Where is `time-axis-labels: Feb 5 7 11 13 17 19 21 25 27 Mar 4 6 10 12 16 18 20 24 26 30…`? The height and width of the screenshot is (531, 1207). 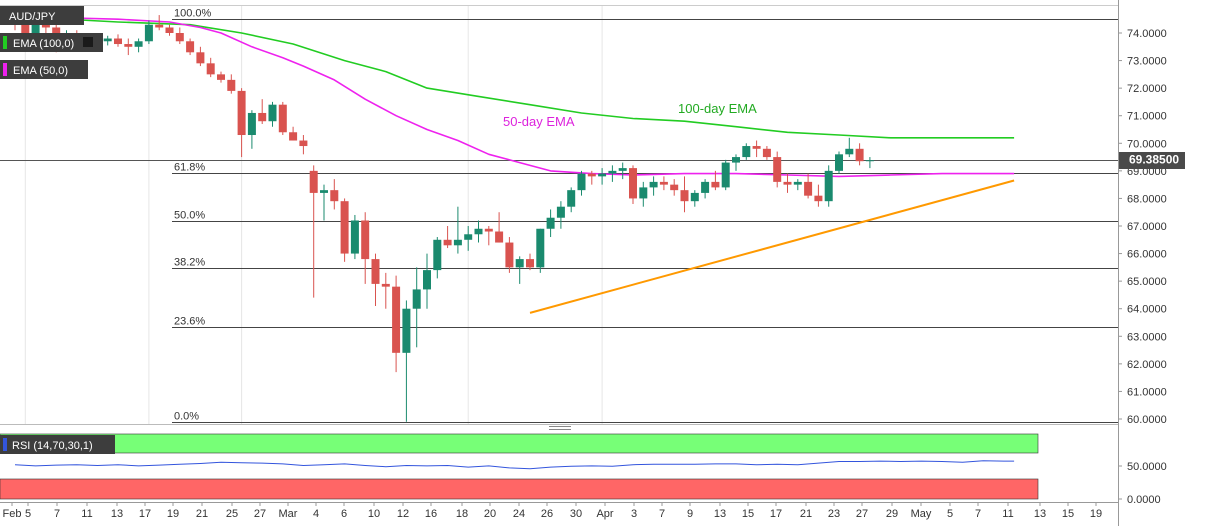 time-axis-labels: Feb 5 7 11 13 17 19 21 25 27 Mar 4 6 10 12 16 18 20 24 26 30… is located at coordinates (553, 511).